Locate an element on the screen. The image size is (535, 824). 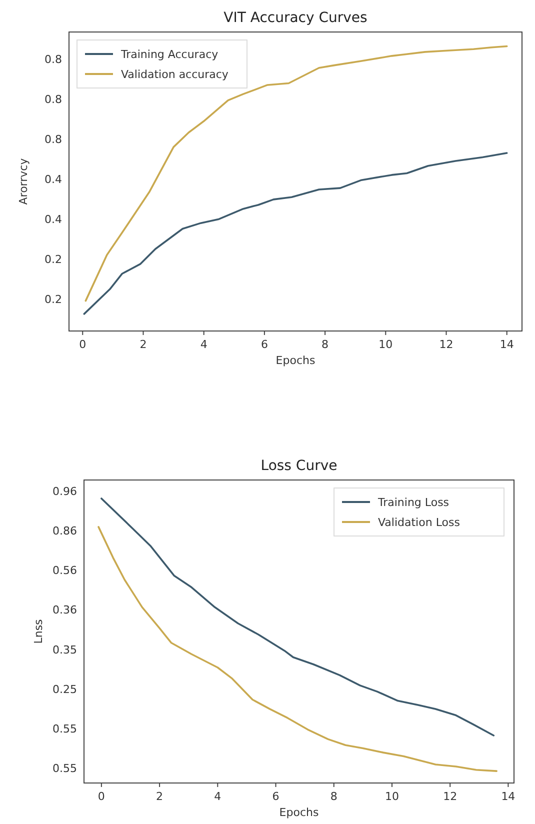
text: 0.96 is located at coordinates (64, 491).